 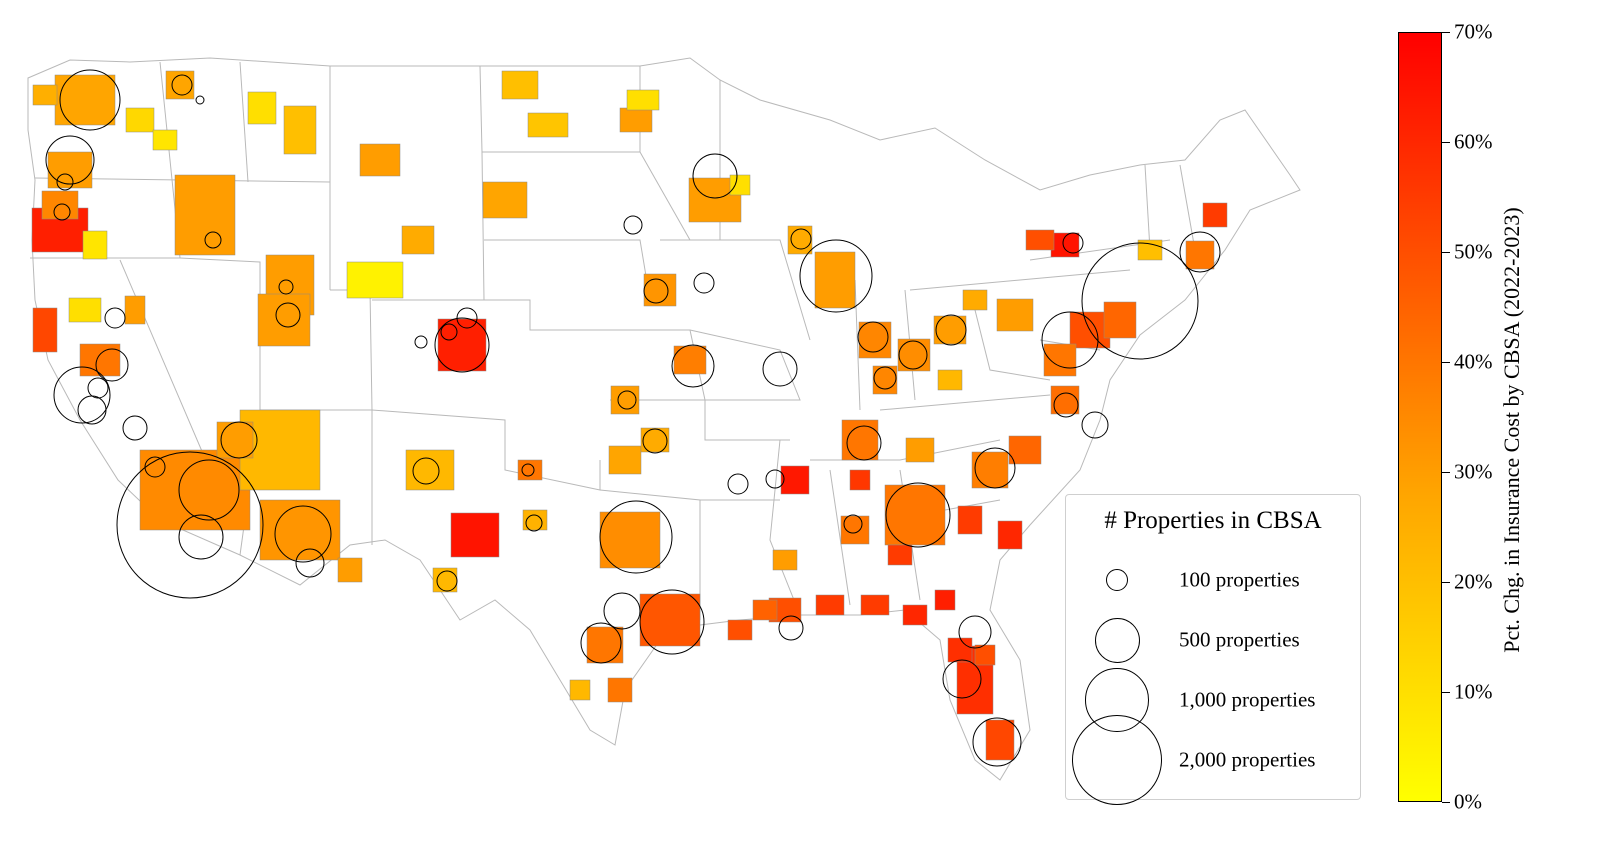 I want to click on size-legend-title: # Properties in CBSA, so click(x=1213, y=520).